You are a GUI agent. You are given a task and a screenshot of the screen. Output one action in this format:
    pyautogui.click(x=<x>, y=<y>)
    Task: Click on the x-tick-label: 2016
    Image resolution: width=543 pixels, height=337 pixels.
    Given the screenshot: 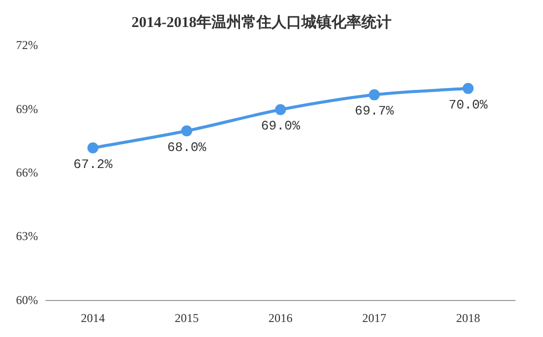 What is the action you would take?
    pyautogui.click(x=280, y=317)
    